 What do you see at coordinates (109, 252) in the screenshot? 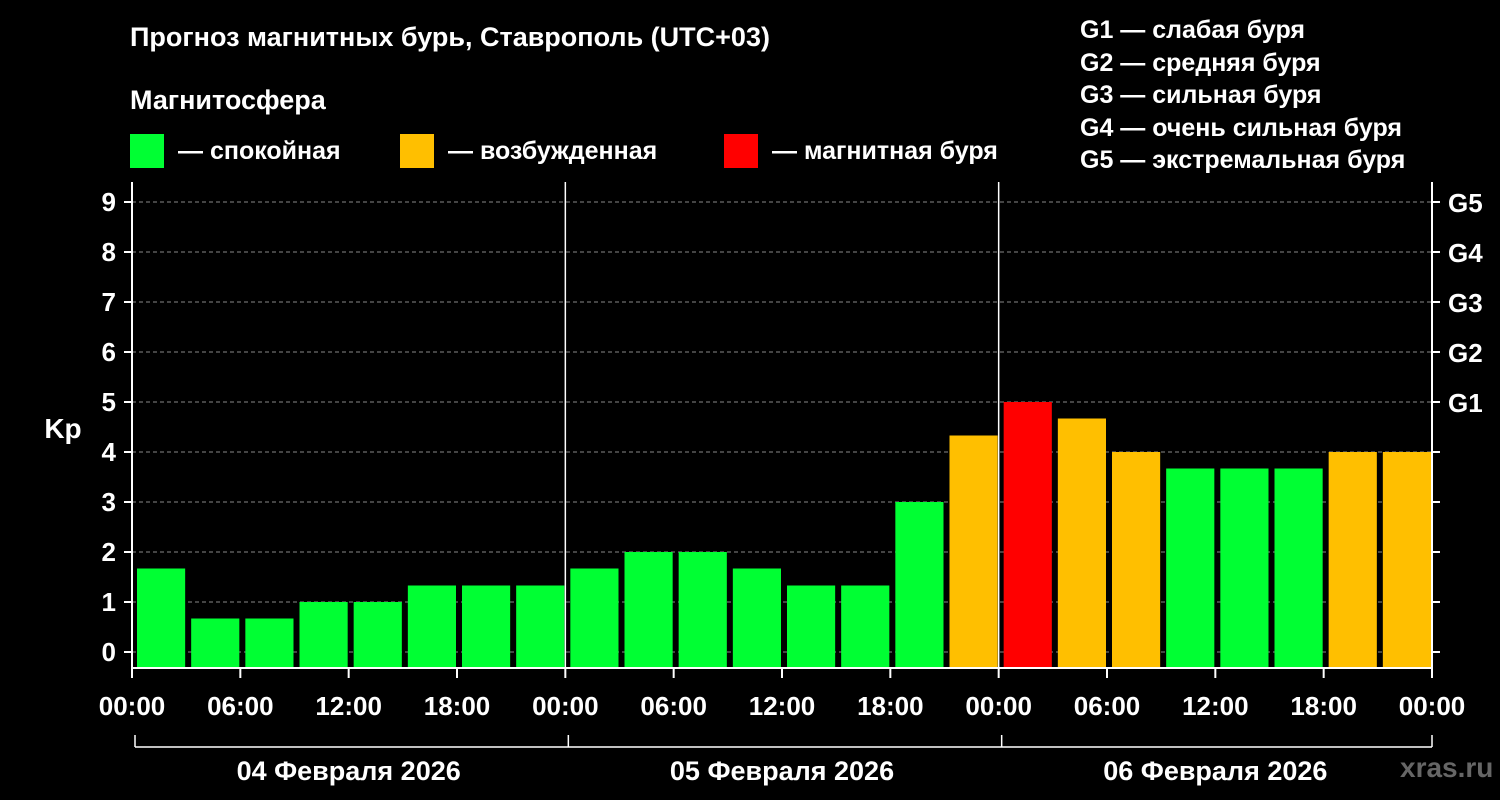
I see `y-tick-label: 8` at bounding box center [109, 252].